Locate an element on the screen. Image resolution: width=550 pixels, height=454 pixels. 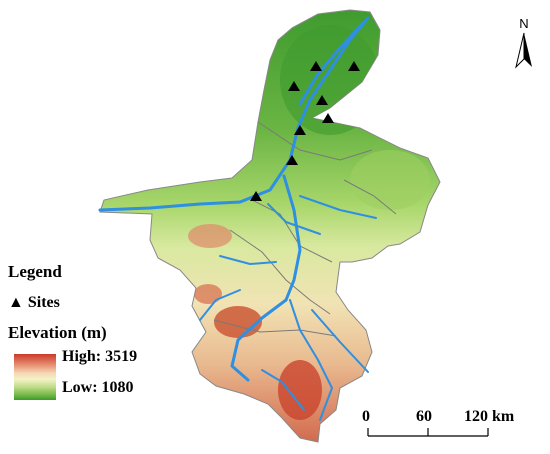
legend-low-label: Low: 1080 is located at coordinates (98, 387).